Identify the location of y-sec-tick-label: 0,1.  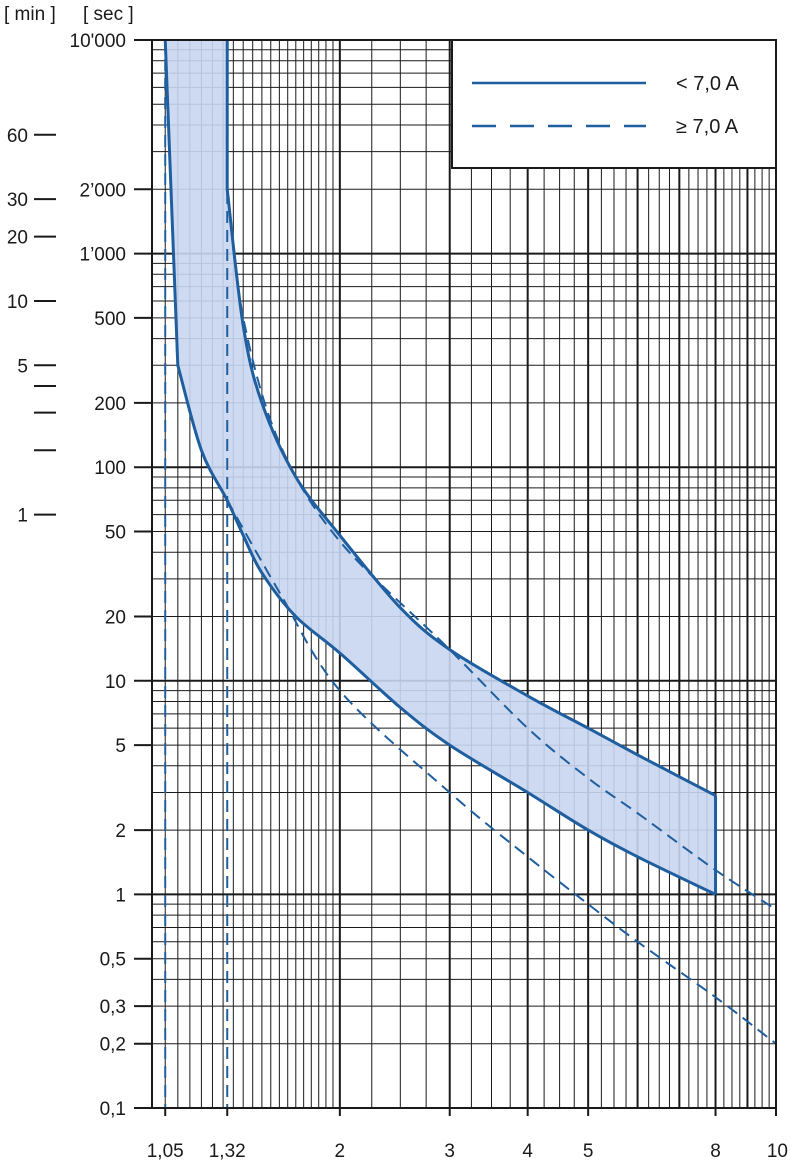
(113, 1109).